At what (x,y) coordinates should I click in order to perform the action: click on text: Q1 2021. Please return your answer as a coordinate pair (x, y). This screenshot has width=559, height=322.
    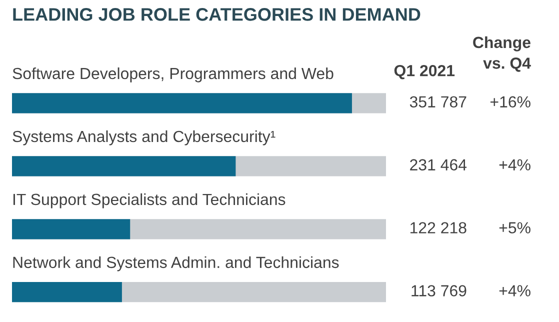
    Looking at the image, I should click on (424, 72).